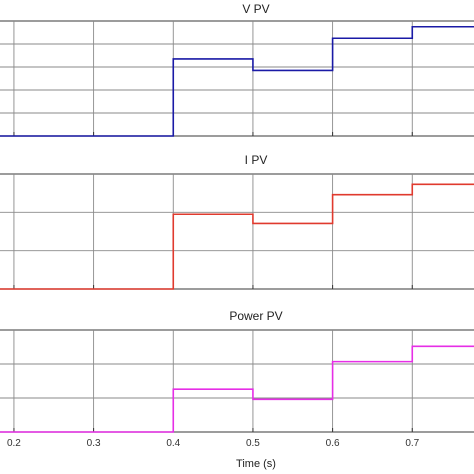 The image size is (474, 474). I want to click on x-tick-label: 0.6, so click(333, 443).